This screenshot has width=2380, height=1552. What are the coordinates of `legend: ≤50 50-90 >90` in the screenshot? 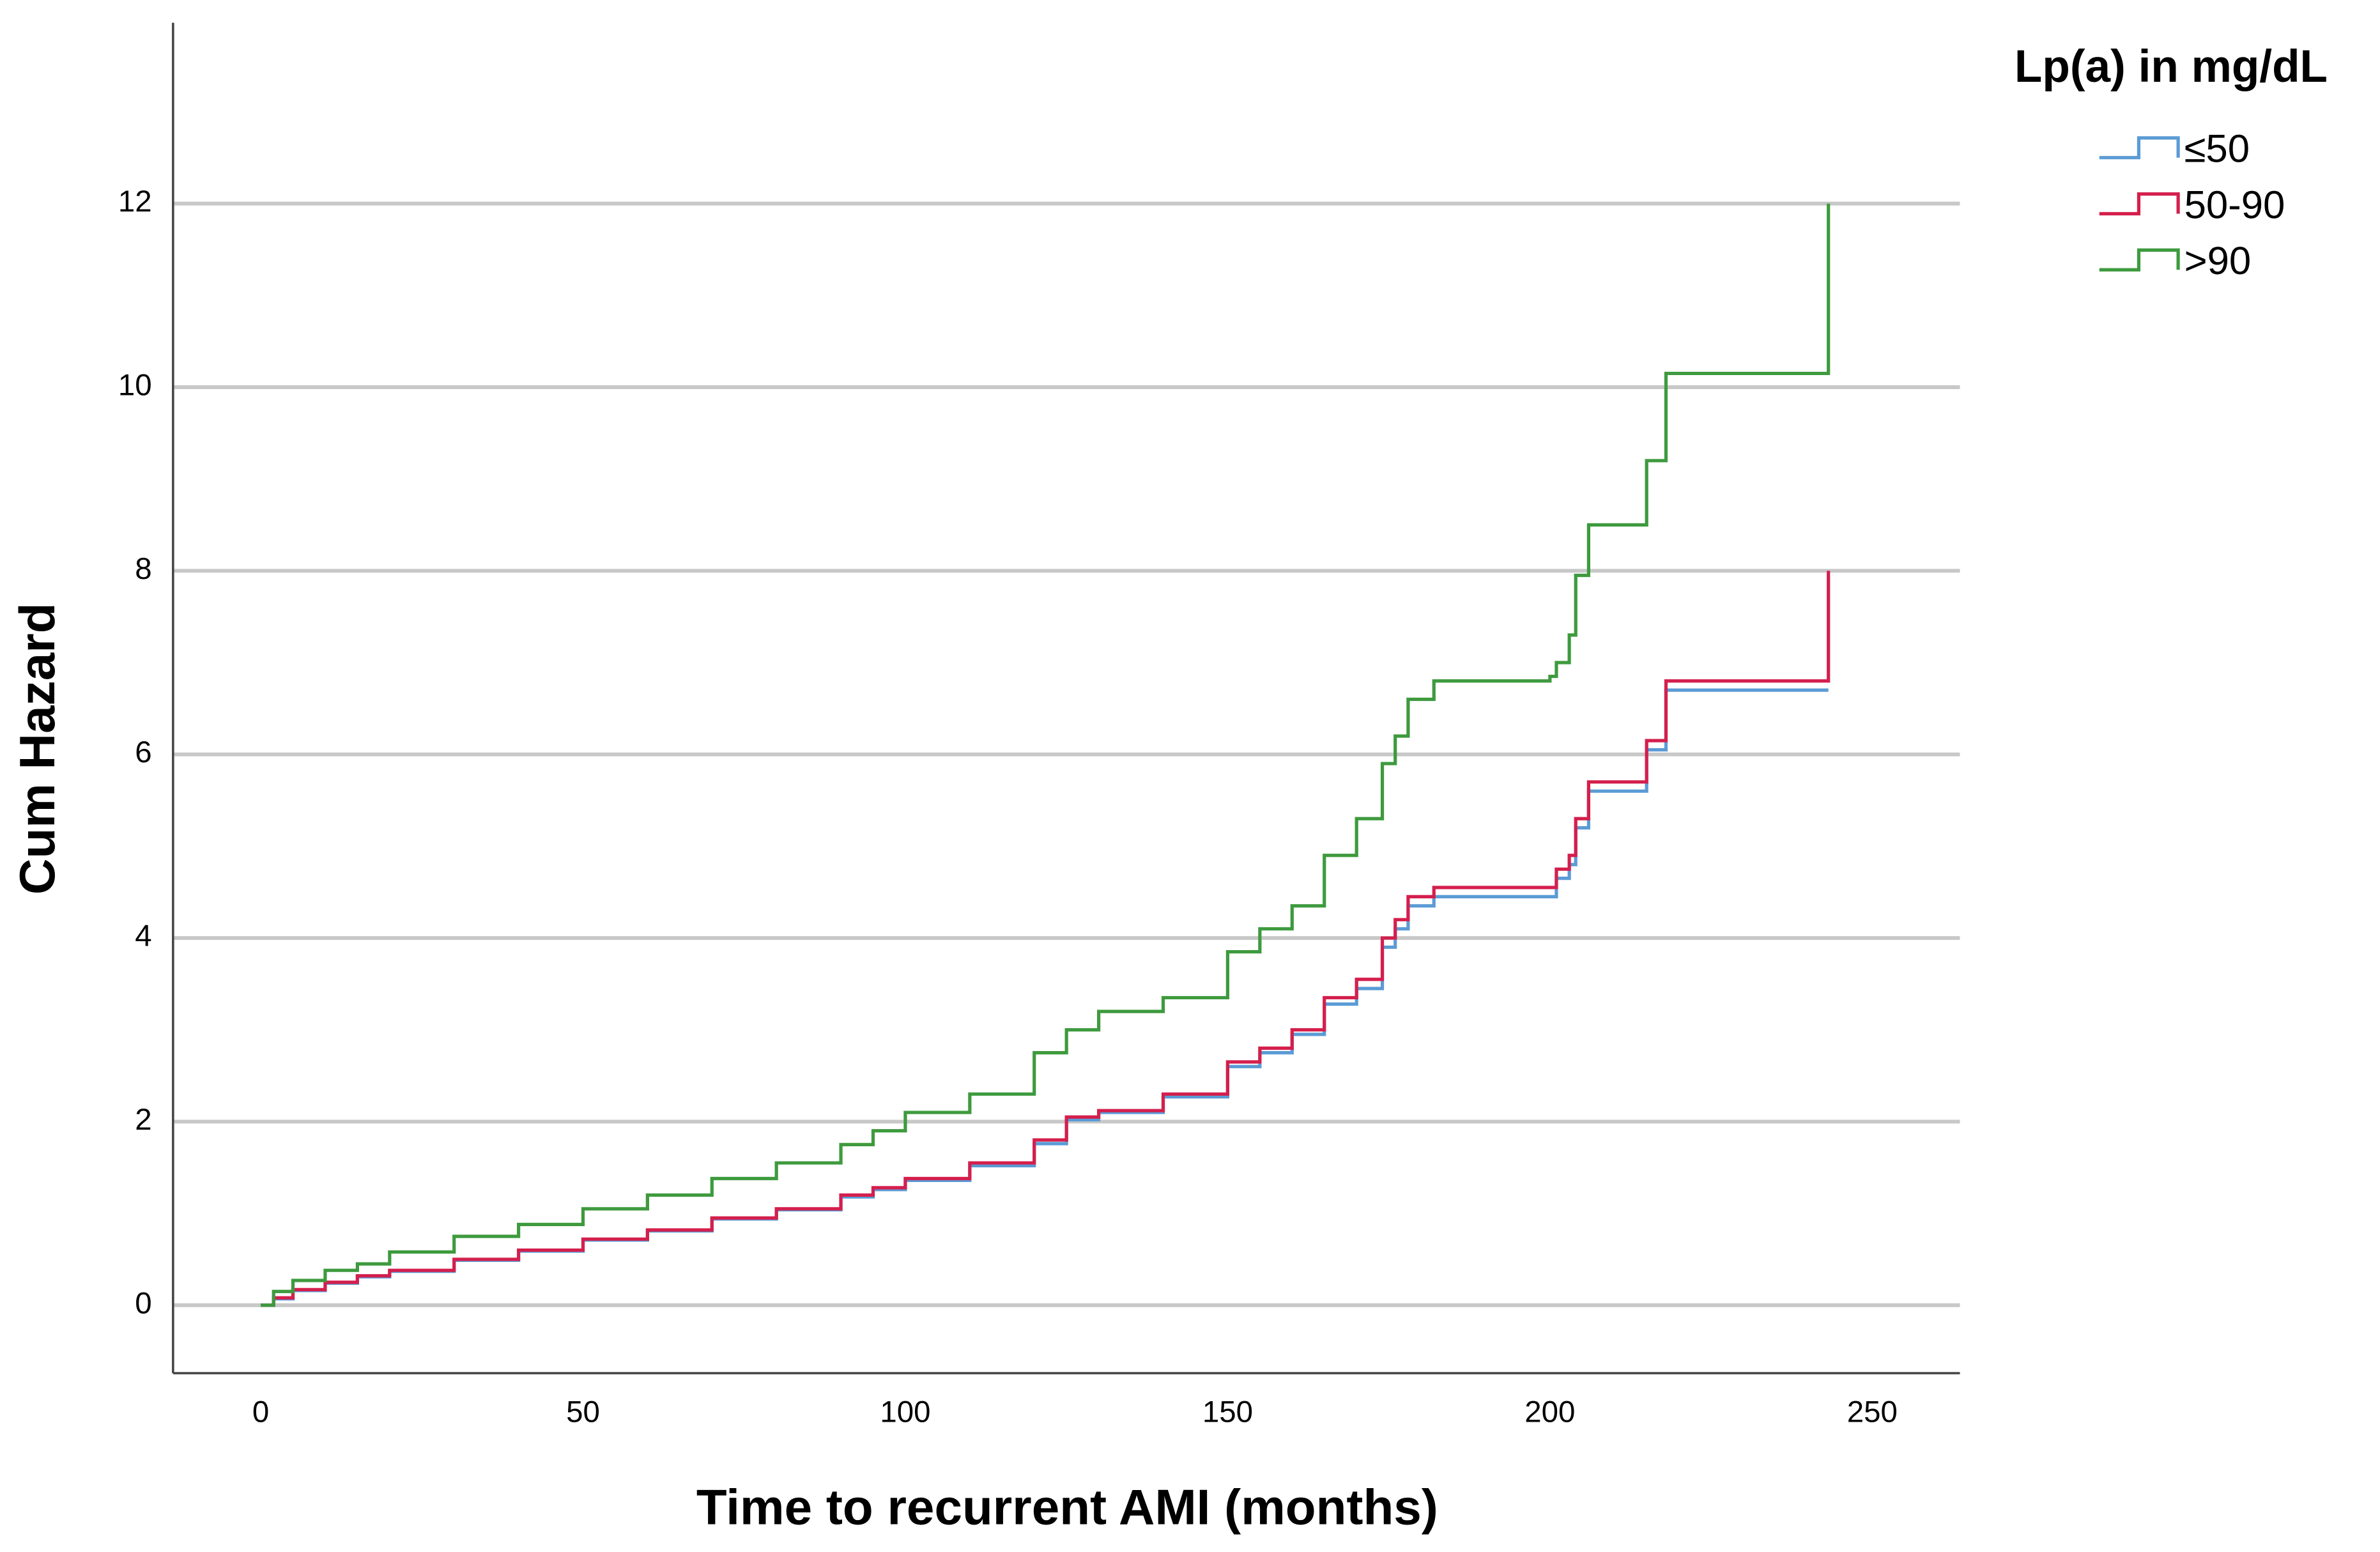 It's located at (2192, 205).